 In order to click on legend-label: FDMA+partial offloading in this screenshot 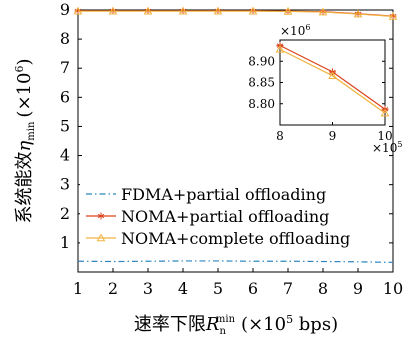, I will do `click(223, 194)`.